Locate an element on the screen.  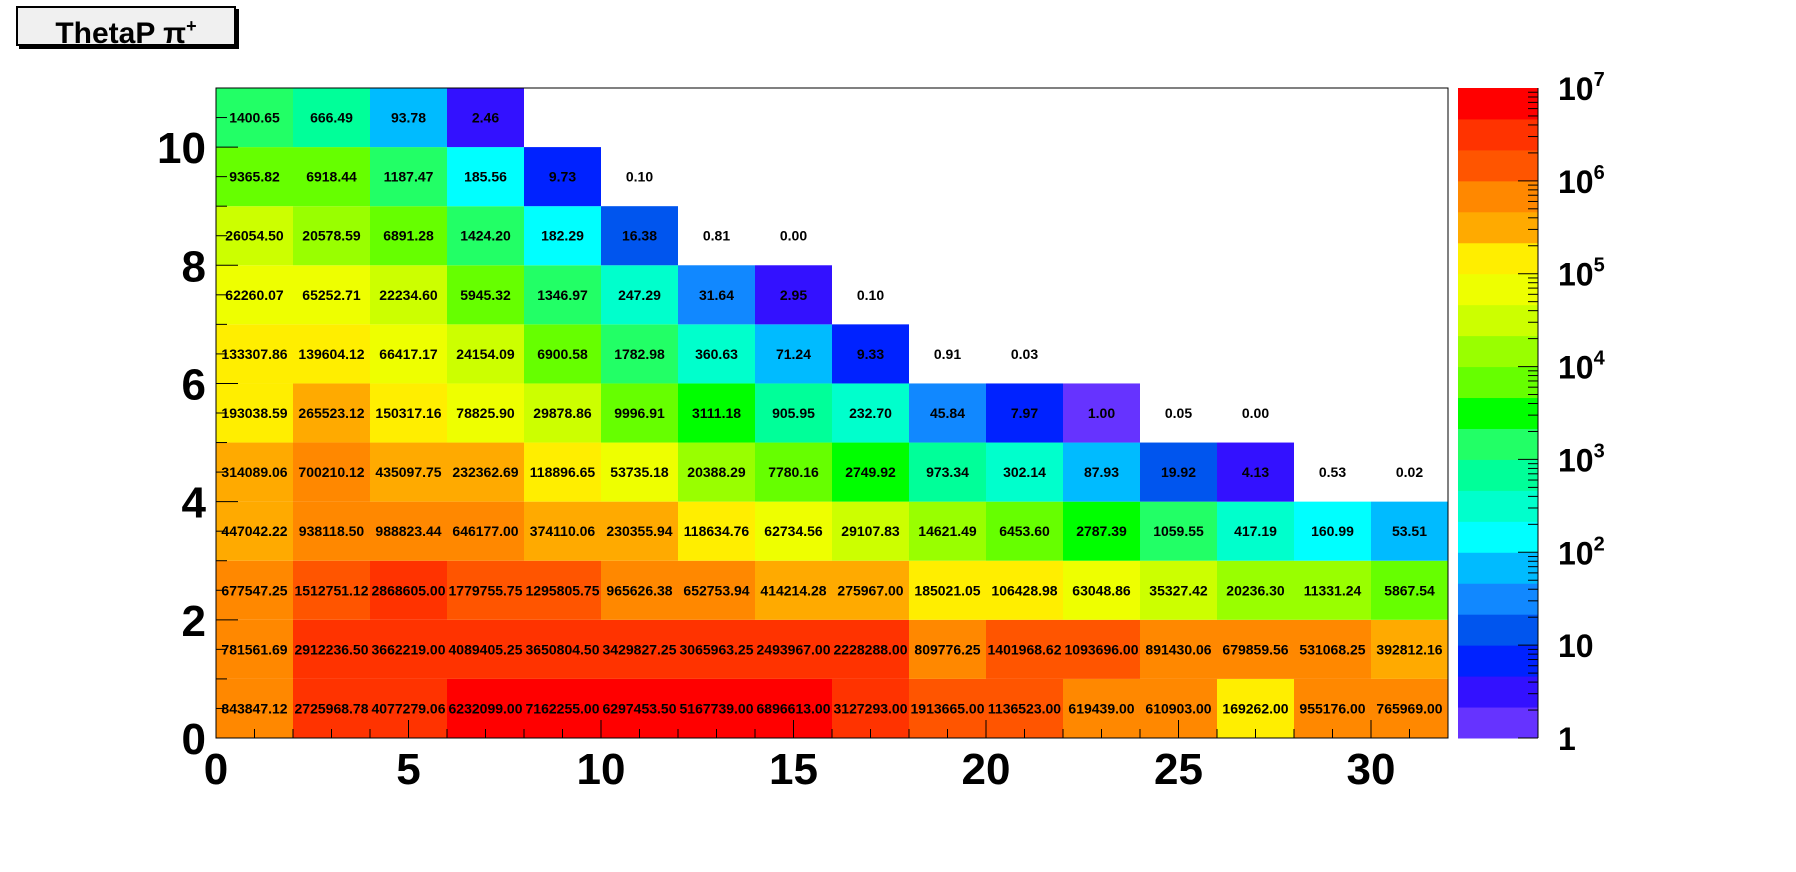
cell-label: 955176.00 is located at coordinates (1332, 708).